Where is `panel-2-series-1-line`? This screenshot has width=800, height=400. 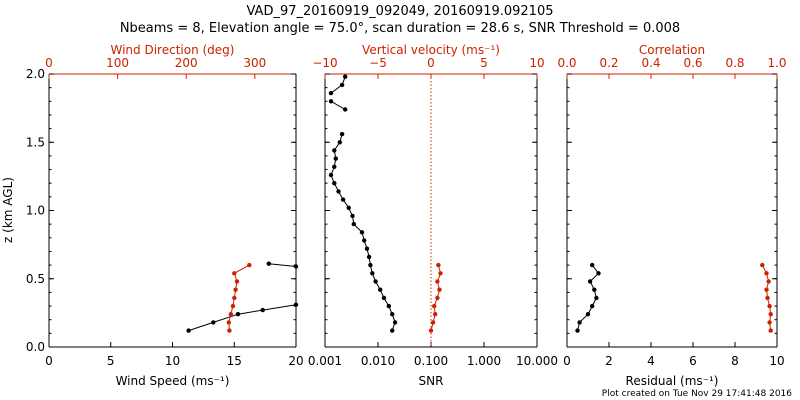 panel-2-series-1-line is located at coordinates (338, 105).